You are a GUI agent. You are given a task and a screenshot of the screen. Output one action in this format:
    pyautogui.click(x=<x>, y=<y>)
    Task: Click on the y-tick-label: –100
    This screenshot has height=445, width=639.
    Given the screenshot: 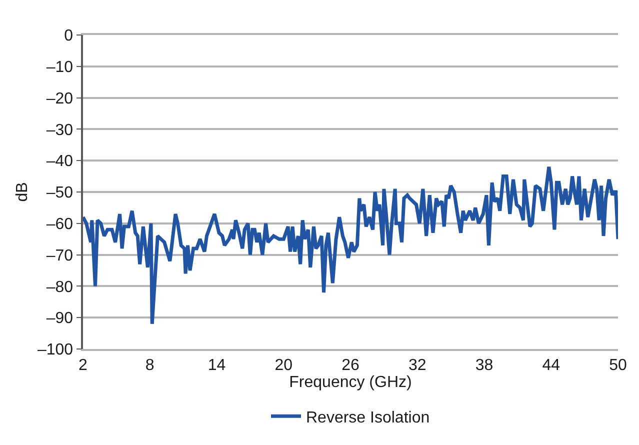 What is the action you would take?
    pyautogui.click(x=55, y=350)
    